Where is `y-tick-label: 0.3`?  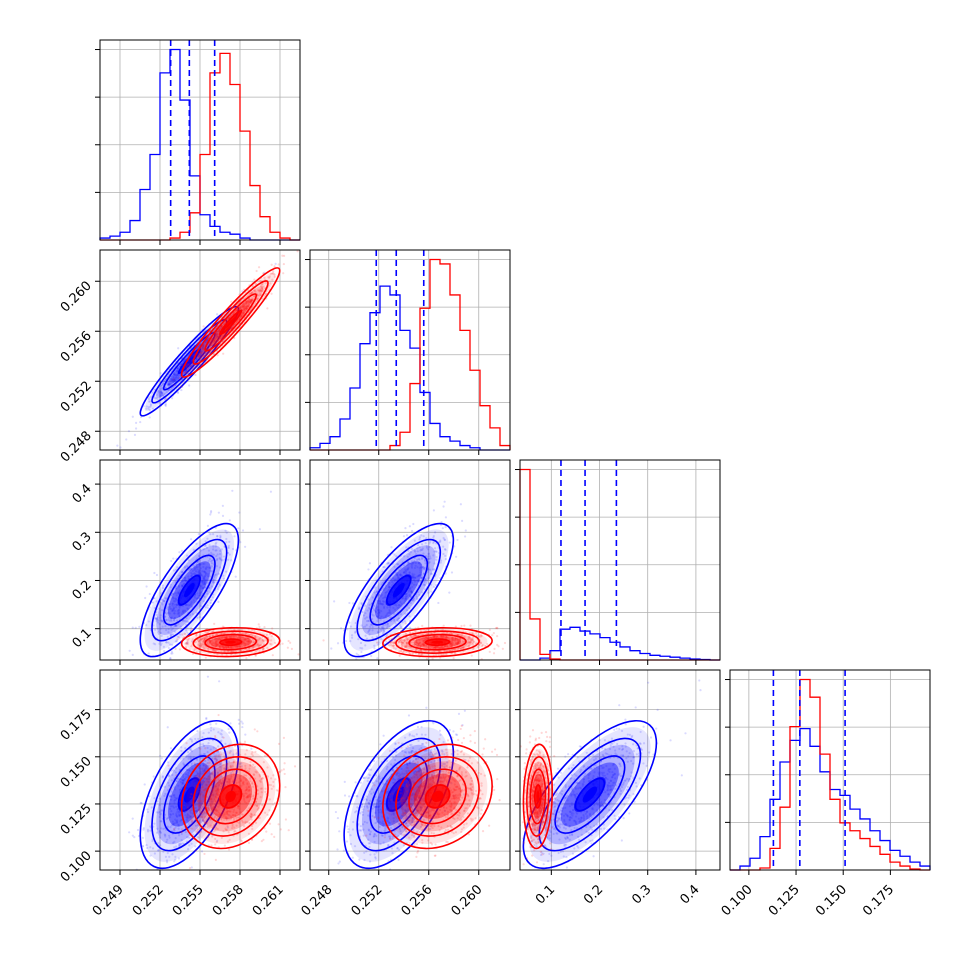
y-tick-label: 0.3 is located at coordinates (82, 542).